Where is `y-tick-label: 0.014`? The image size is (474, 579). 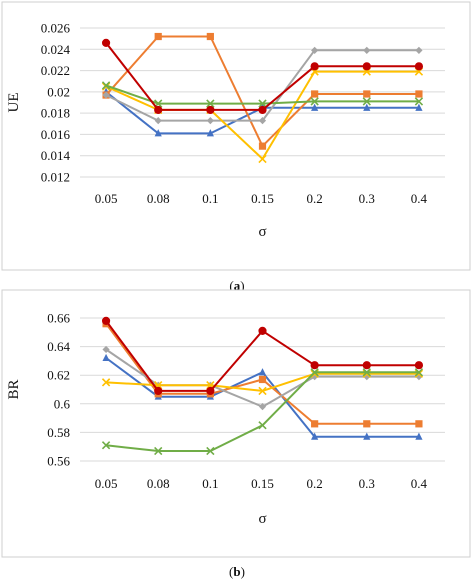
y-tick-label: 0.014 is located at coordinates (56, 155).